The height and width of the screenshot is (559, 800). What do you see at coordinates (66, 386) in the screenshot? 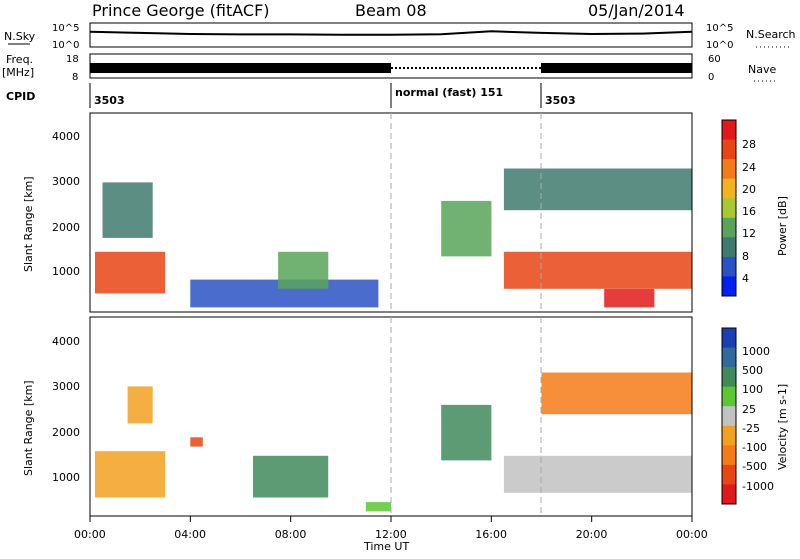
I see `velocity-ytick-3000: 3000` at bounding box center [66, 386].